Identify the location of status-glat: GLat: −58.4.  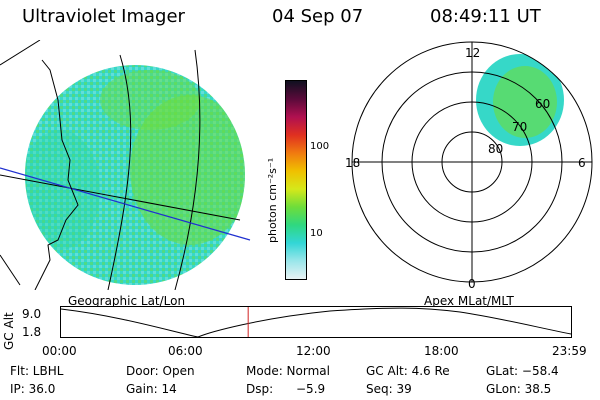
(522, 371).